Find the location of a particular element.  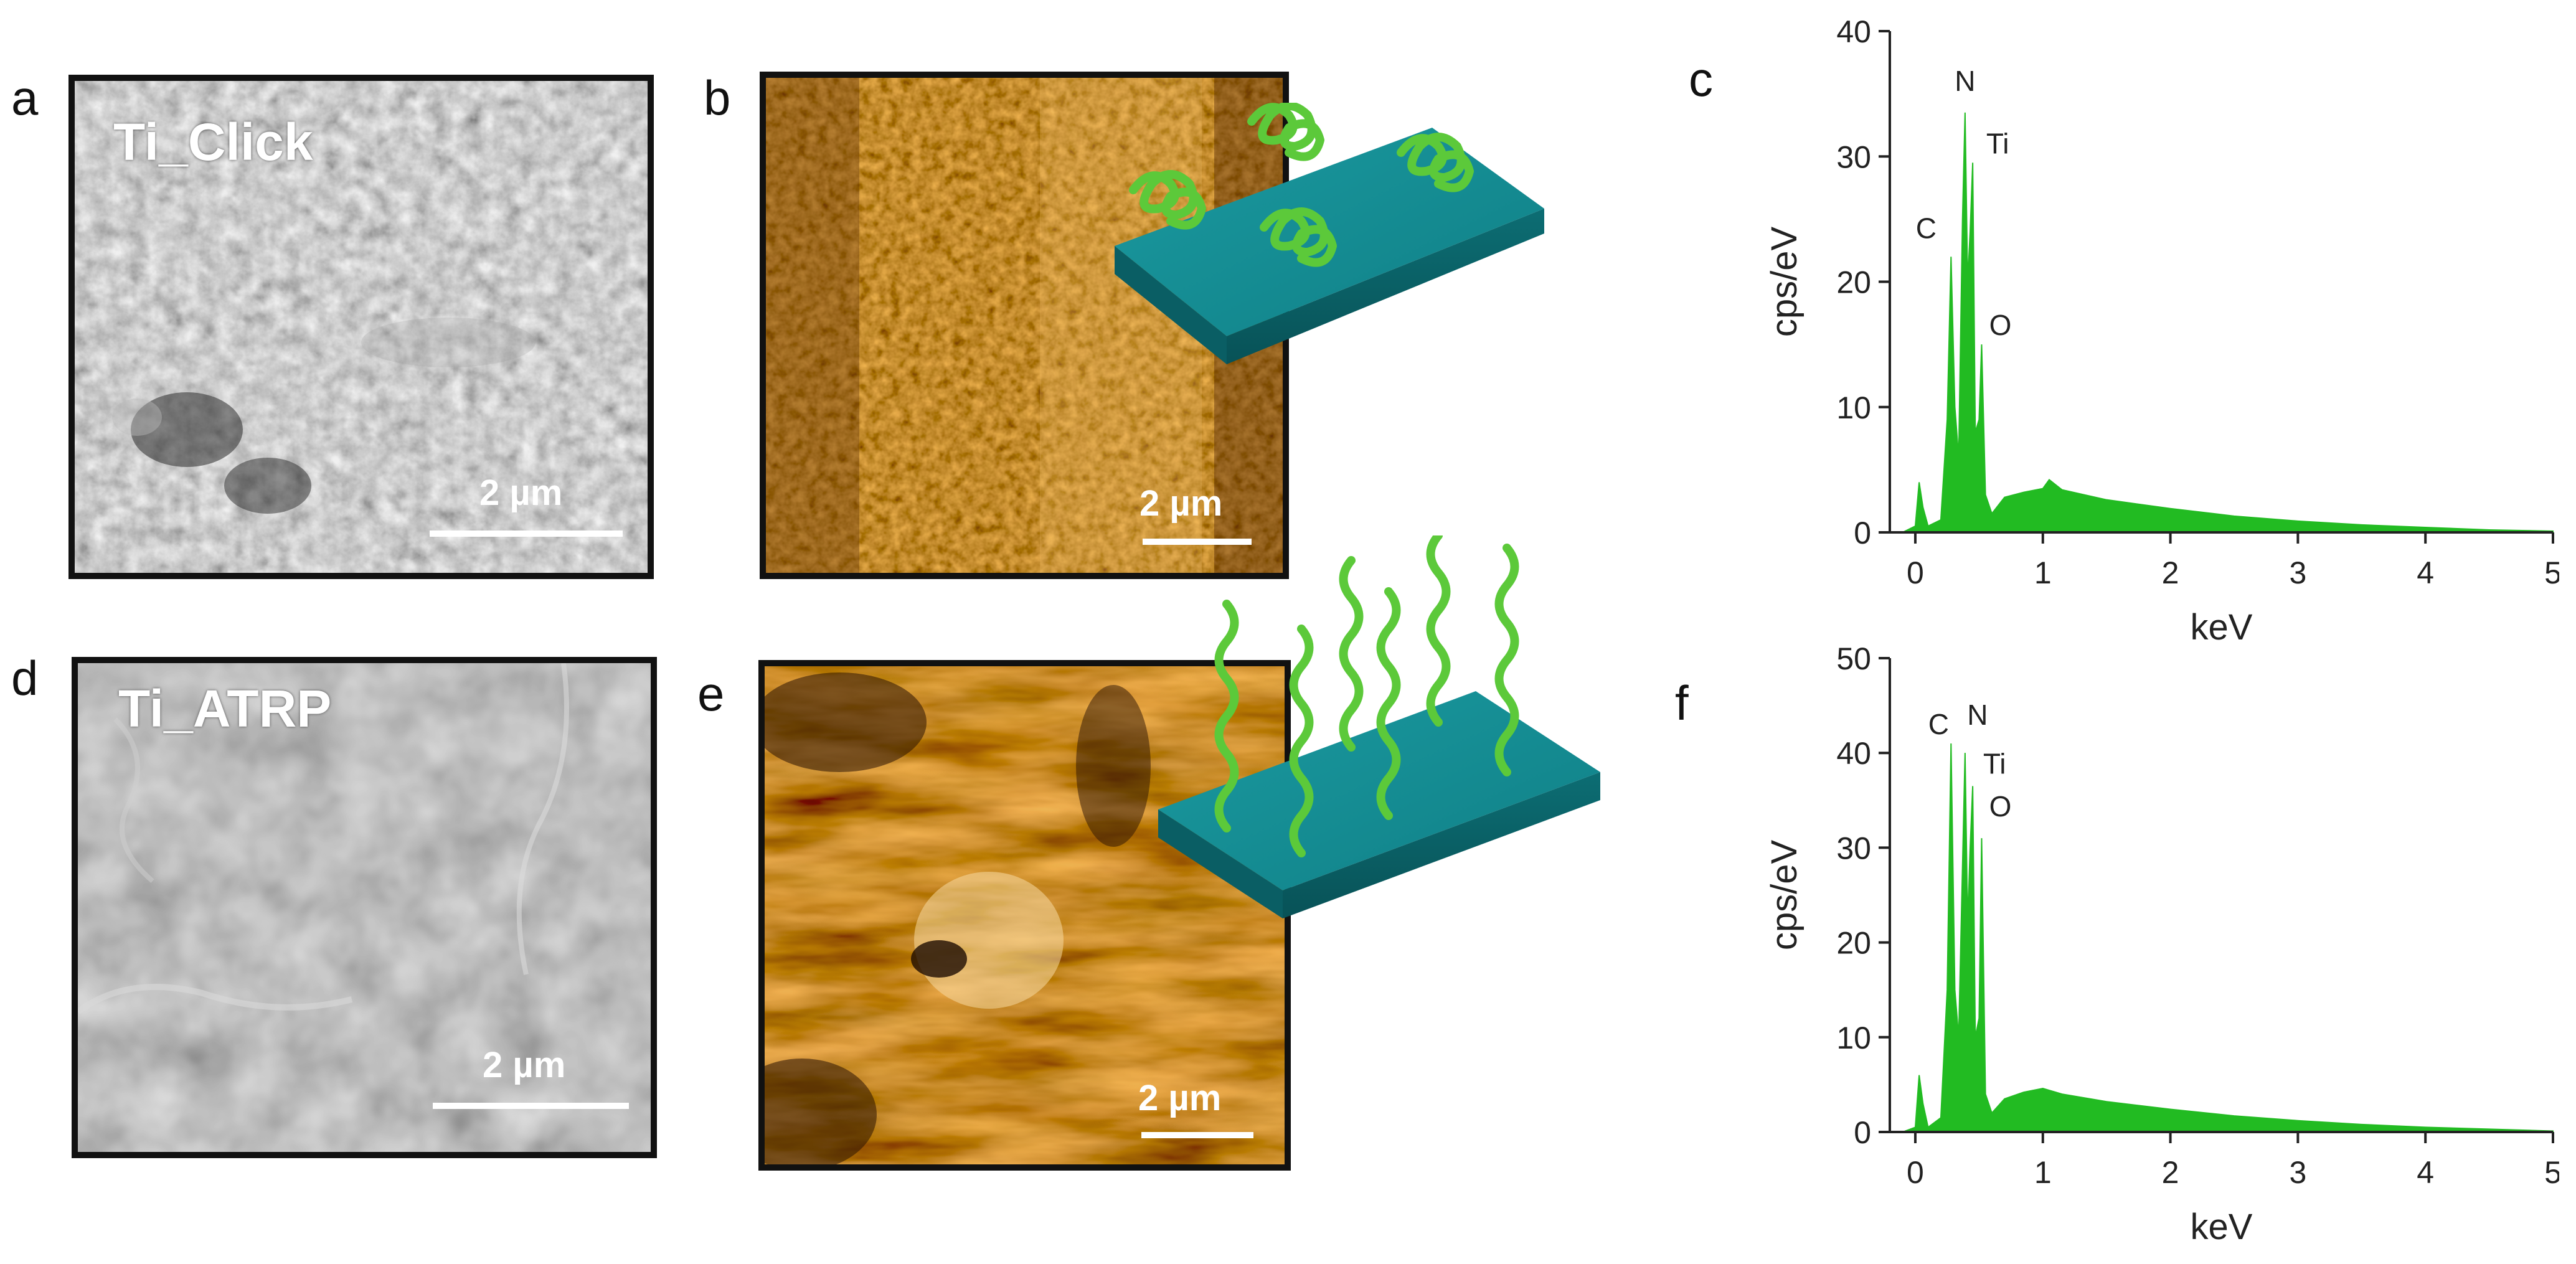

schematic-atrp-brushes is located at coordinates (1379, 726).